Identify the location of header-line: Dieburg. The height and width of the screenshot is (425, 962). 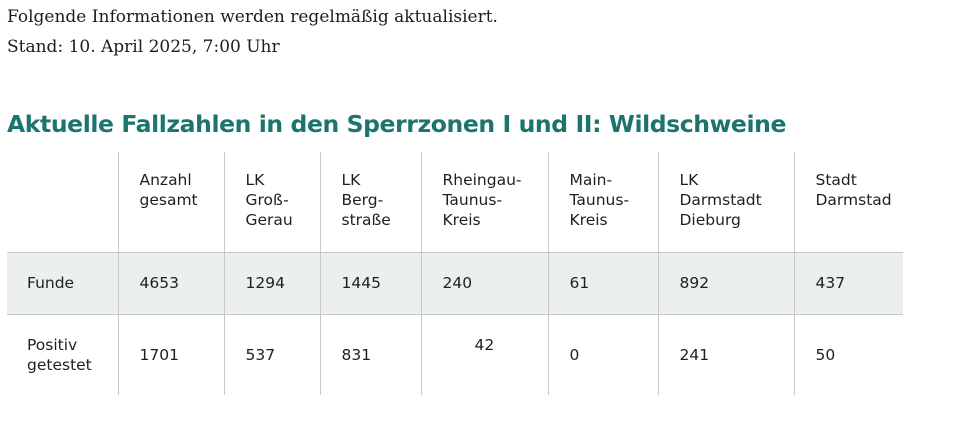
(710, 220).